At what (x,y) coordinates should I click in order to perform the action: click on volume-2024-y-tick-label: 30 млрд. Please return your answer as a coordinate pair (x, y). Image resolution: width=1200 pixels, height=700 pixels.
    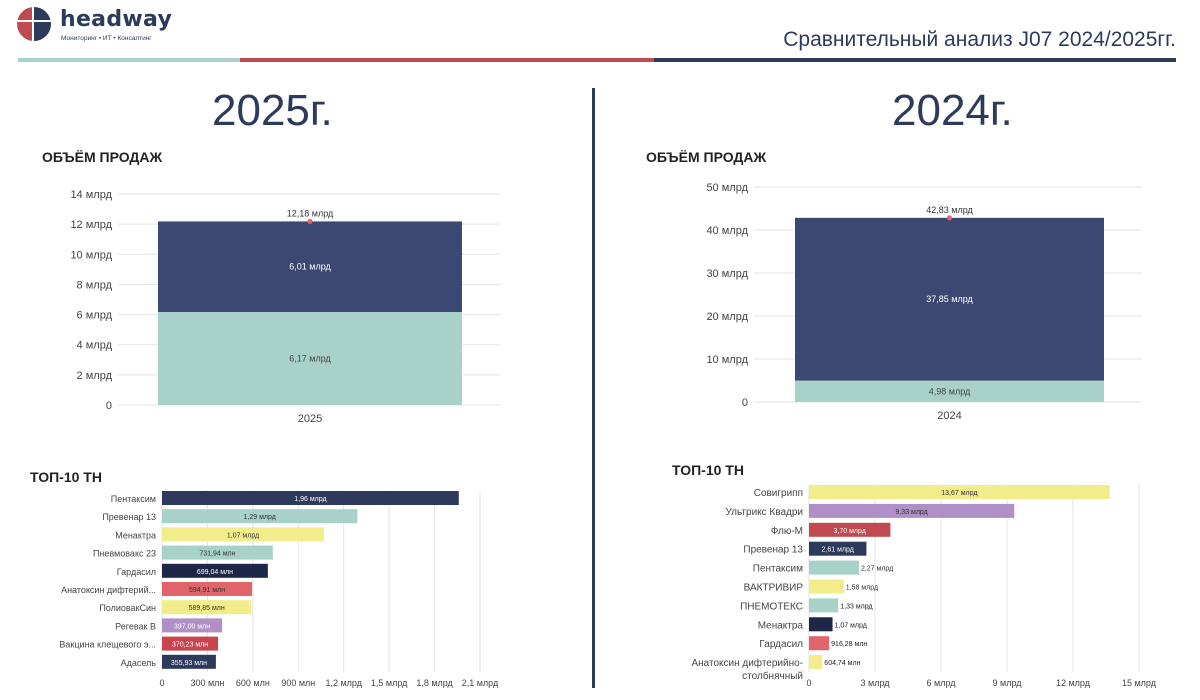
    Looking at the image, I should click on (727, 274).